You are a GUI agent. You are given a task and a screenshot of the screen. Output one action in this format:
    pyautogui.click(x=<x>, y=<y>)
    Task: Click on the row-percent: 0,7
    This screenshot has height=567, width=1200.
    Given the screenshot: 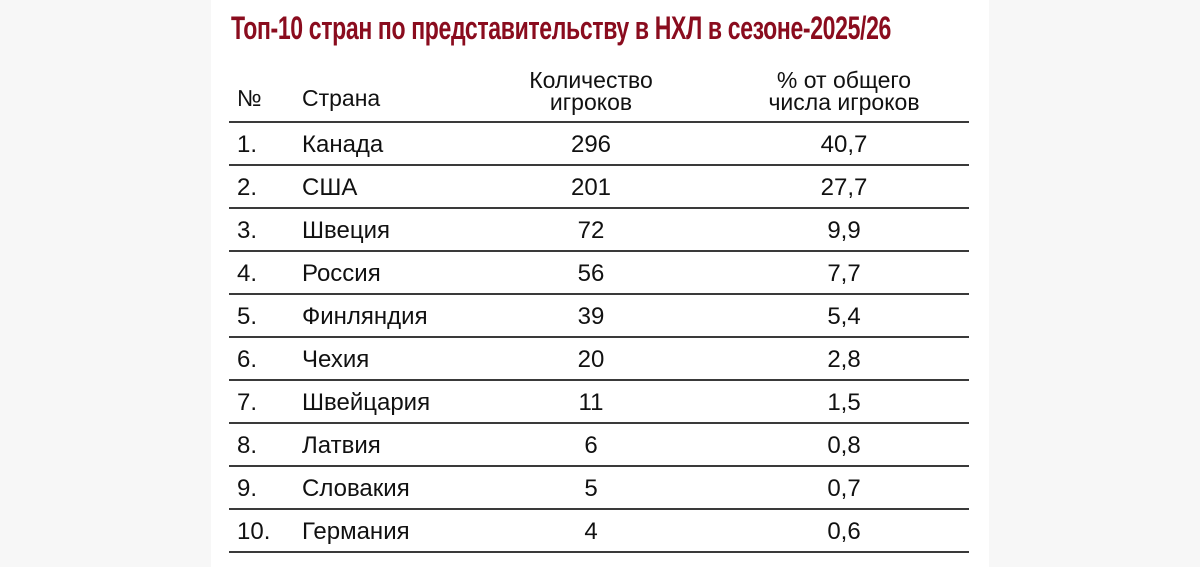 What is the action you would take?
    pyautogui.click(x=844, y=488)
    